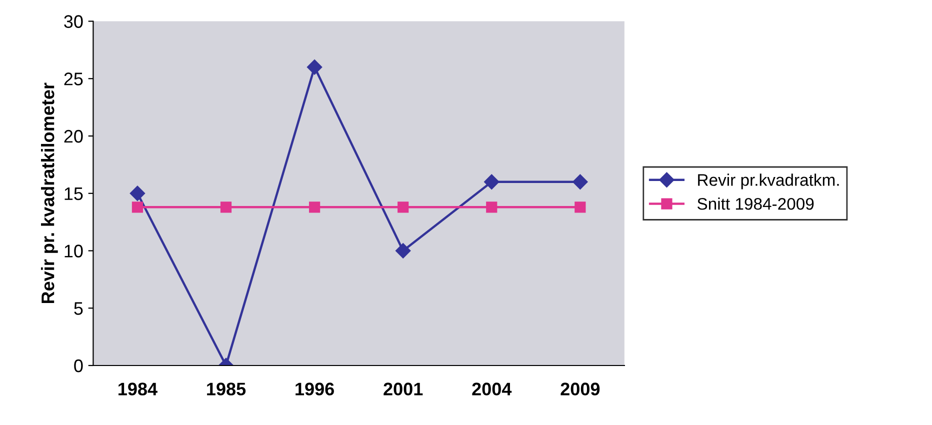 The image size is (932, 425). Describe the element at coordinates (768, 182) in the screenshot. I see `legend-label: Revir pr.kvadratkm.` at that location.